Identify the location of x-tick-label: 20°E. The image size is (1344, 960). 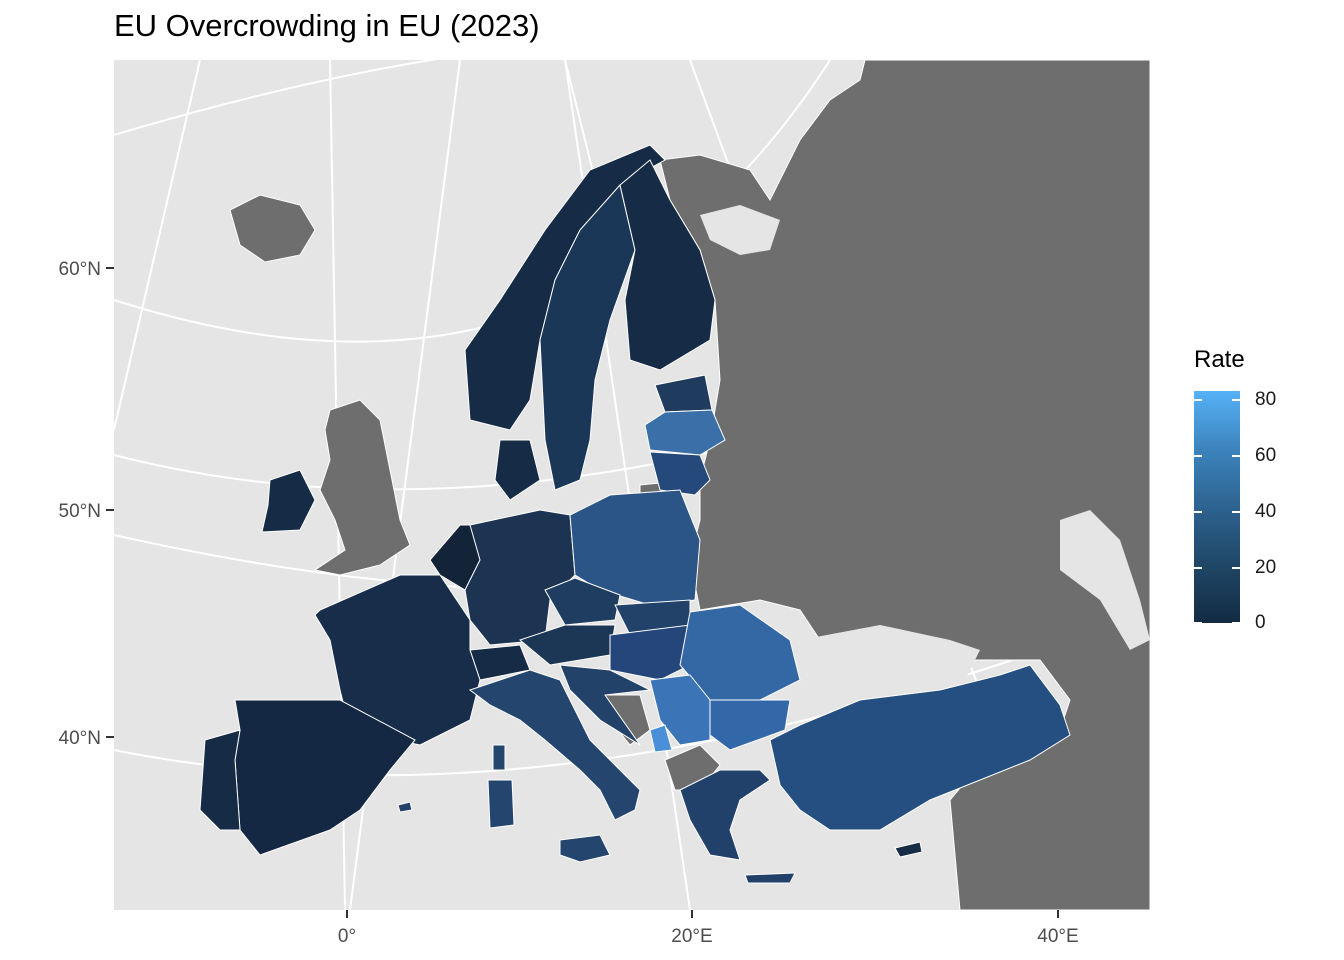
(691, 936).